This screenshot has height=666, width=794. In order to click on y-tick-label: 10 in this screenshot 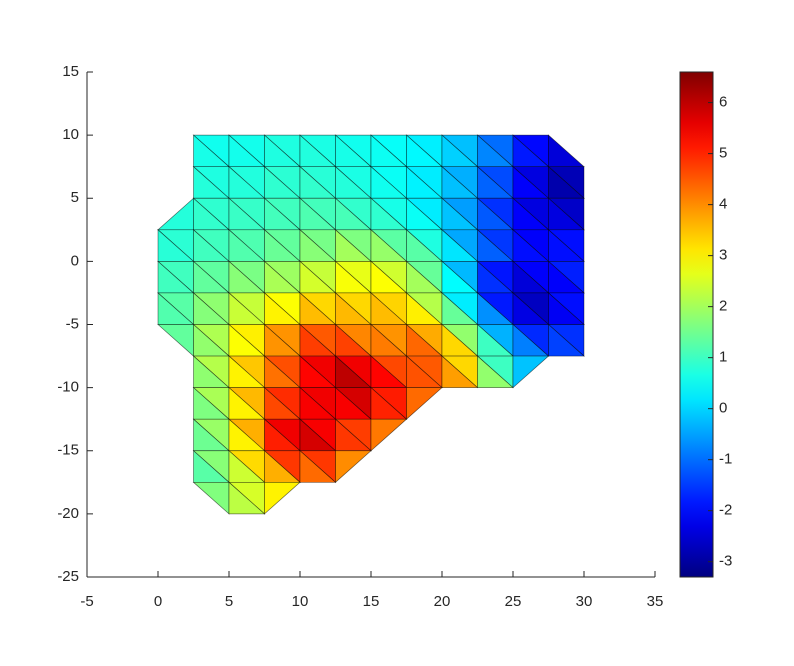, I will do `click(70, 134)`.